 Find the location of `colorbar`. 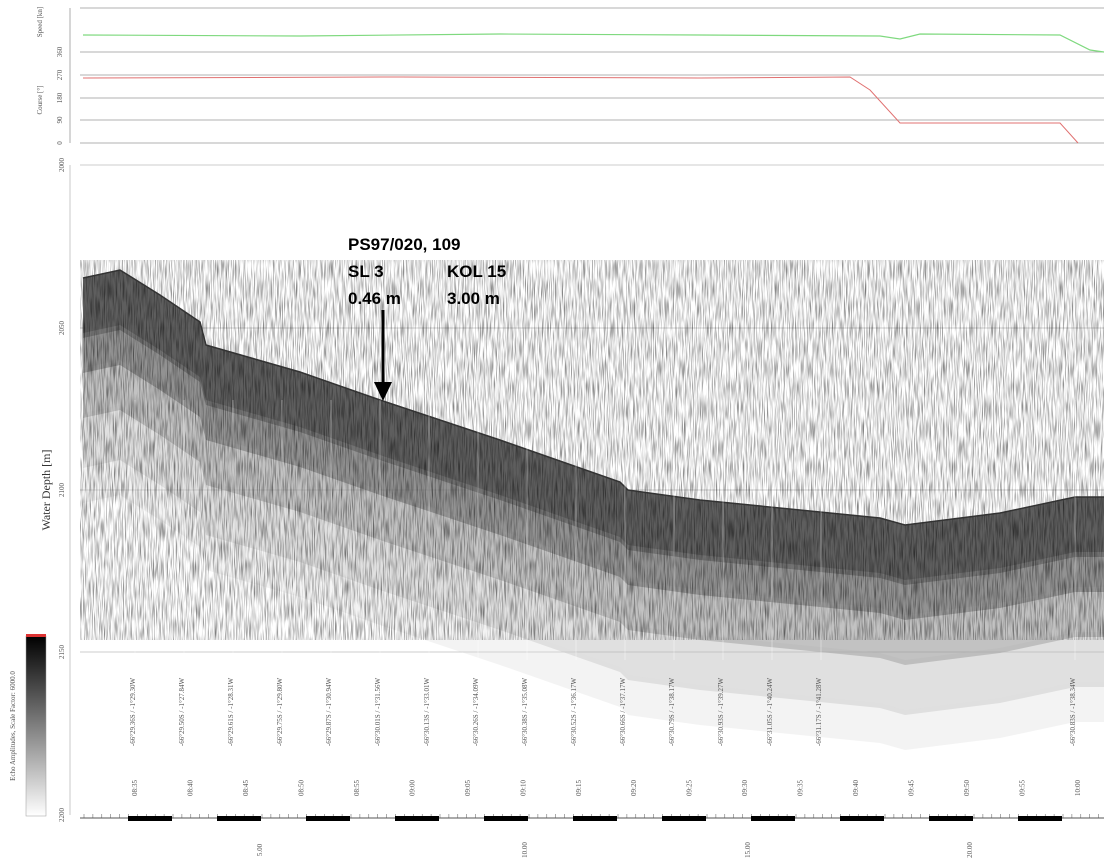

colorbar is located at coordinates (36, 726).